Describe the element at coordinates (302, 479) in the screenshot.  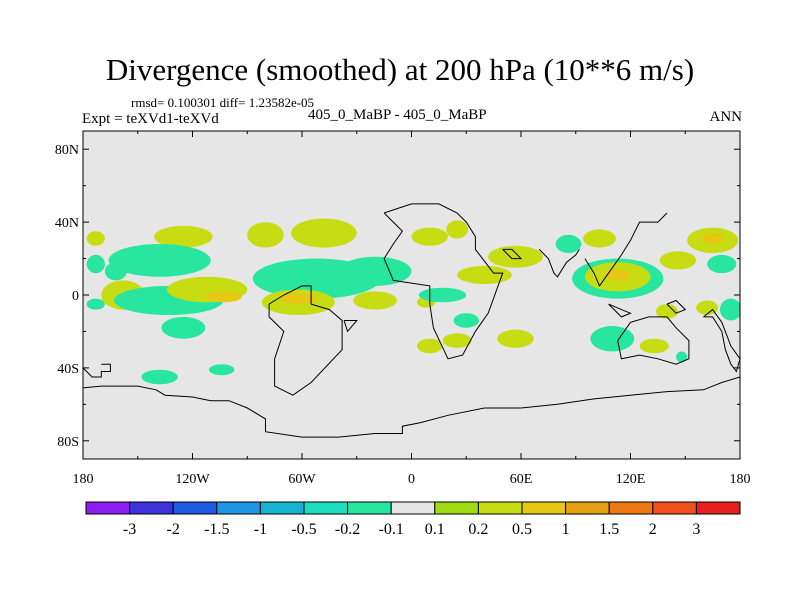
I see `x-tick-label: 60W` at that location.